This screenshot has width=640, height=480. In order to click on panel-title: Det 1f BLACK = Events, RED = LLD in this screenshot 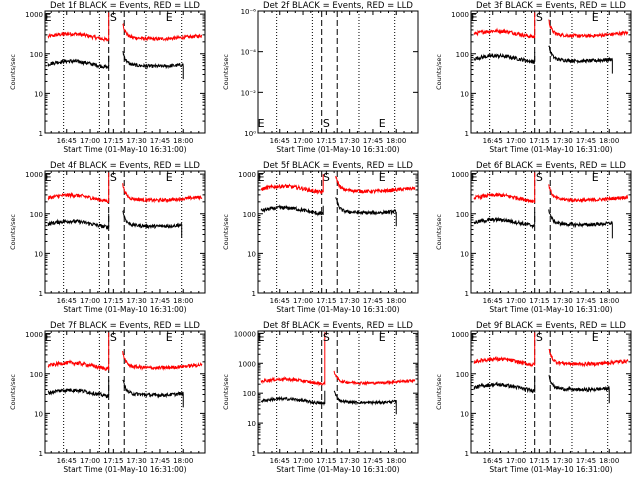, I will do `click(125, 6)`.